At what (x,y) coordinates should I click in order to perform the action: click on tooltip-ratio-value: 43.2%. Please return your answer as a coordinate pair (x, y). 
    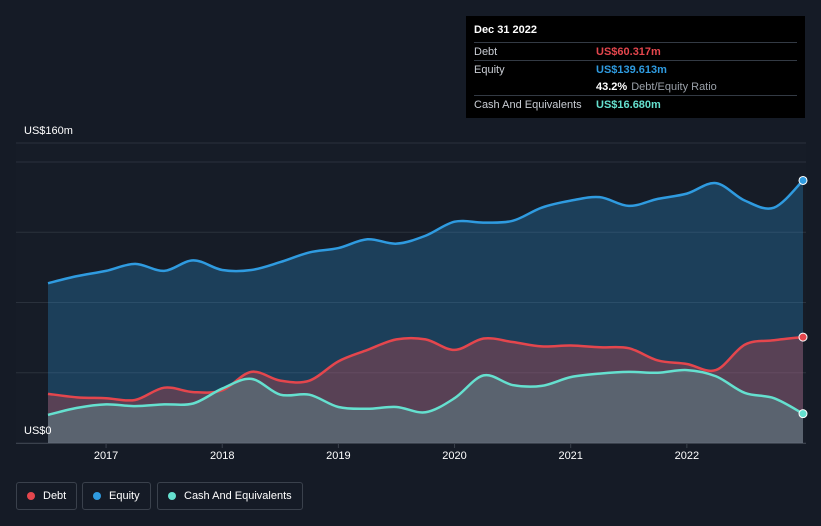
    Looking at the image, I should click on (612, 86).